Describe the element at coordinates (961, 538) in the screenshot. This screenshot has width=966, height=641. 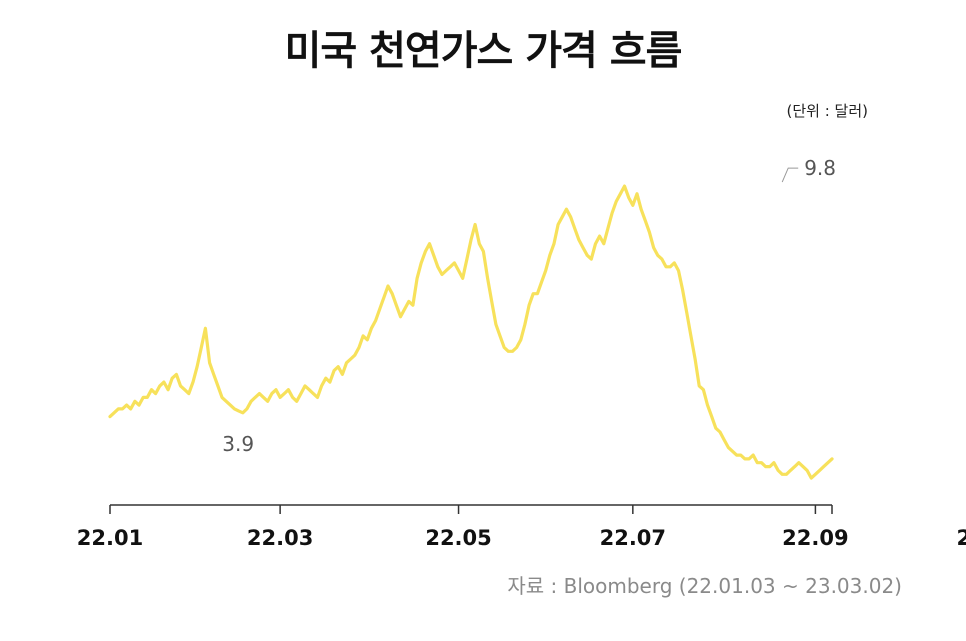
I see `x-tick-label: 22.11` at that location.